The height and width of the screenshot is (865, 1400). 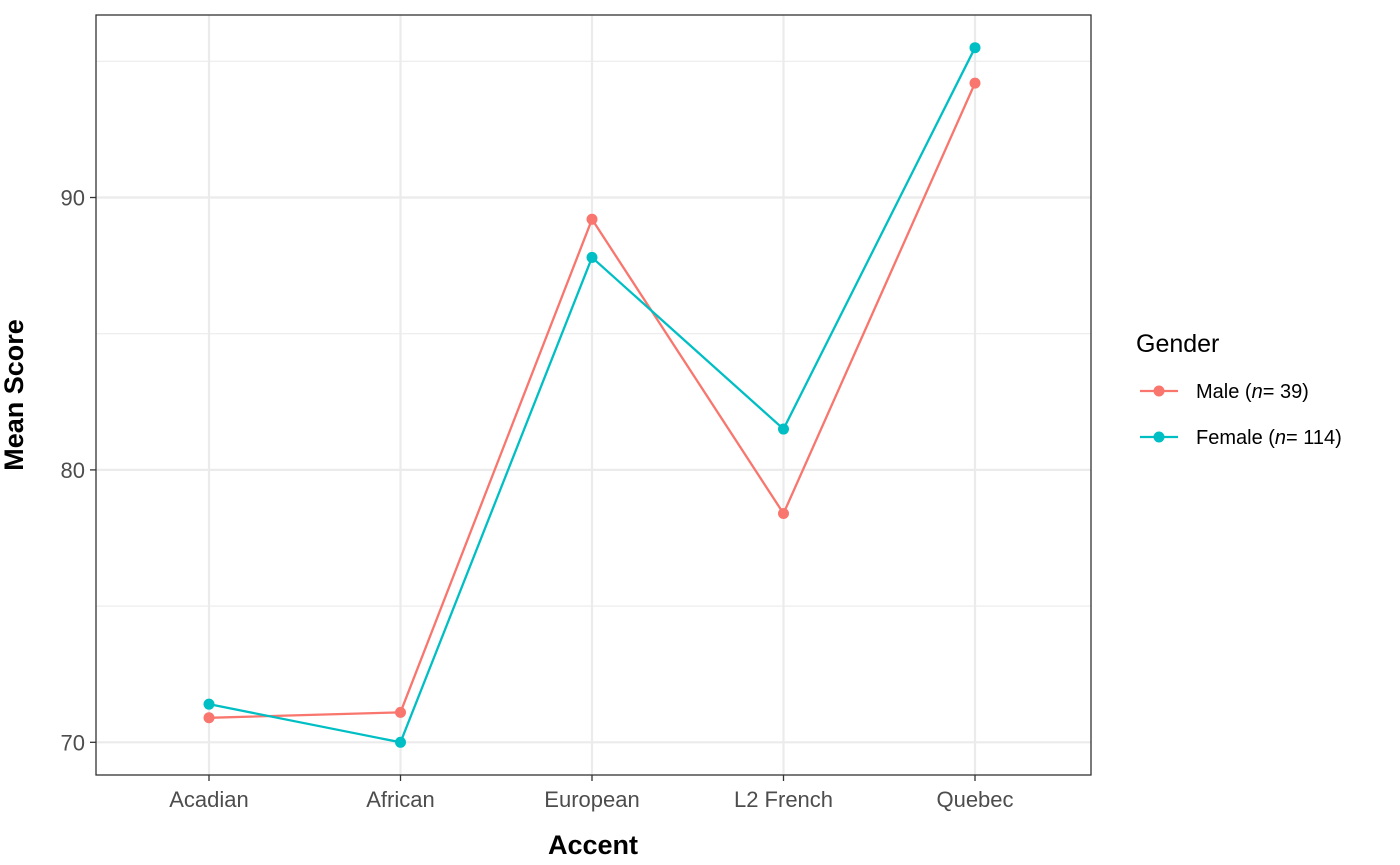 What do you see at coordinates (209, 799) in the screenshot?
I see `x-tick-label: Acadian` at bounding box center [209, 799].